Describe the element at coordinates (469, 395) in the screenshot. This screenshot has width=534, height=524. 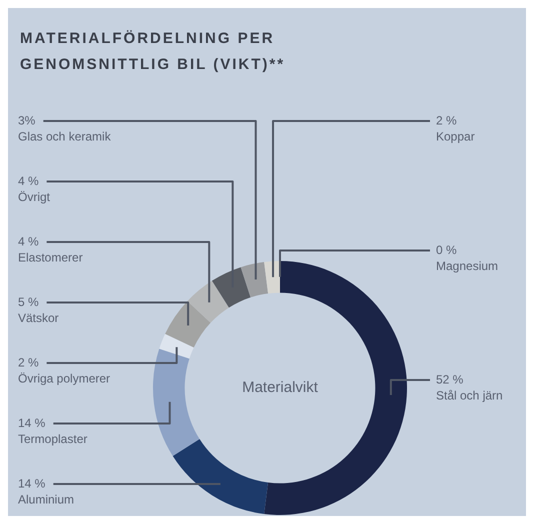
I see `slice-label: Stål och järn` at that location.